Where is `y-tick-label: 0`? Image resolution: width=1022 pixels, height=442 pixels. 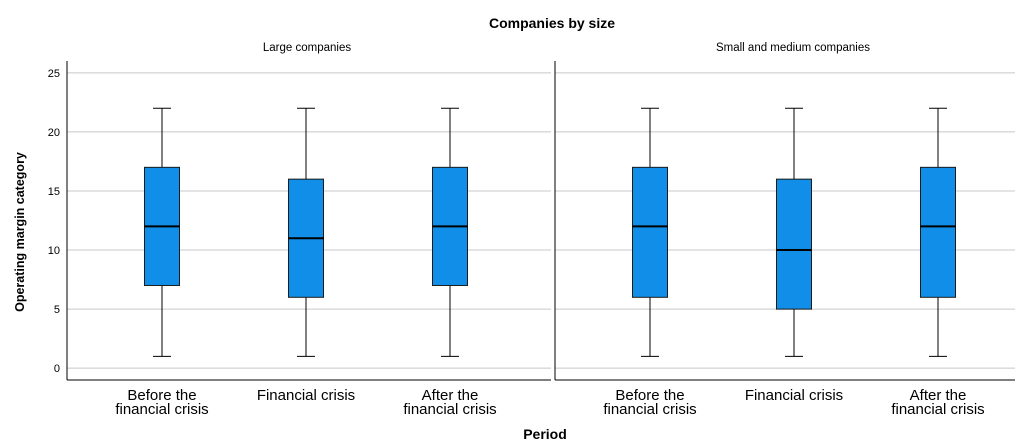
y-tick-label: 0 is located at coordinates (57, 369).